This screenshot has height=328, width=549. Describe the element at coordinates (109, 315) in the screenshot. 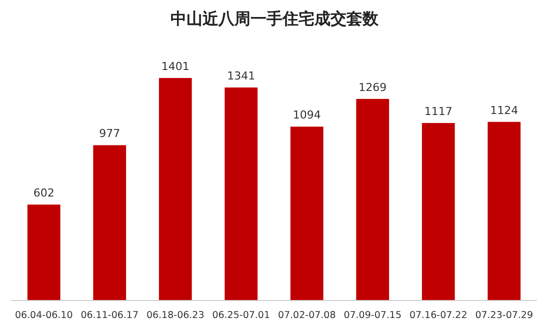

I see `x-tick-label: 06.11-06.17` at that location.